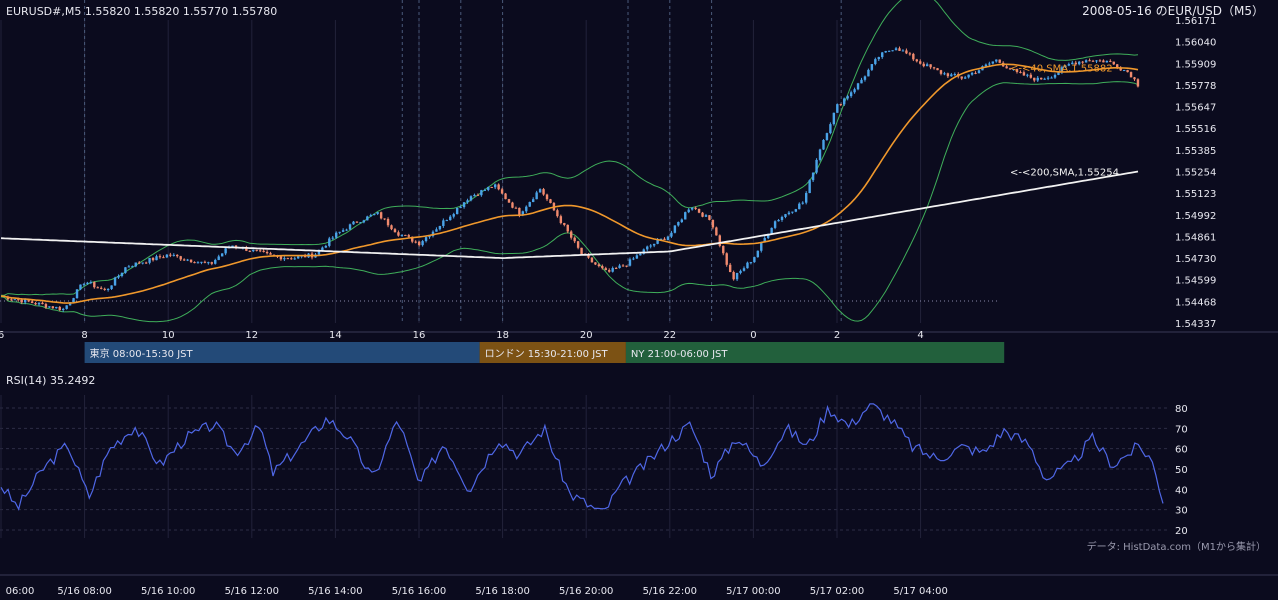 This screenshot has width=1278, height=600. What do you see at coordinates (670, 591) in the screenshot?
I see `rsi-x-tick: 5/16 22:00` at bounding box center [670, 591].